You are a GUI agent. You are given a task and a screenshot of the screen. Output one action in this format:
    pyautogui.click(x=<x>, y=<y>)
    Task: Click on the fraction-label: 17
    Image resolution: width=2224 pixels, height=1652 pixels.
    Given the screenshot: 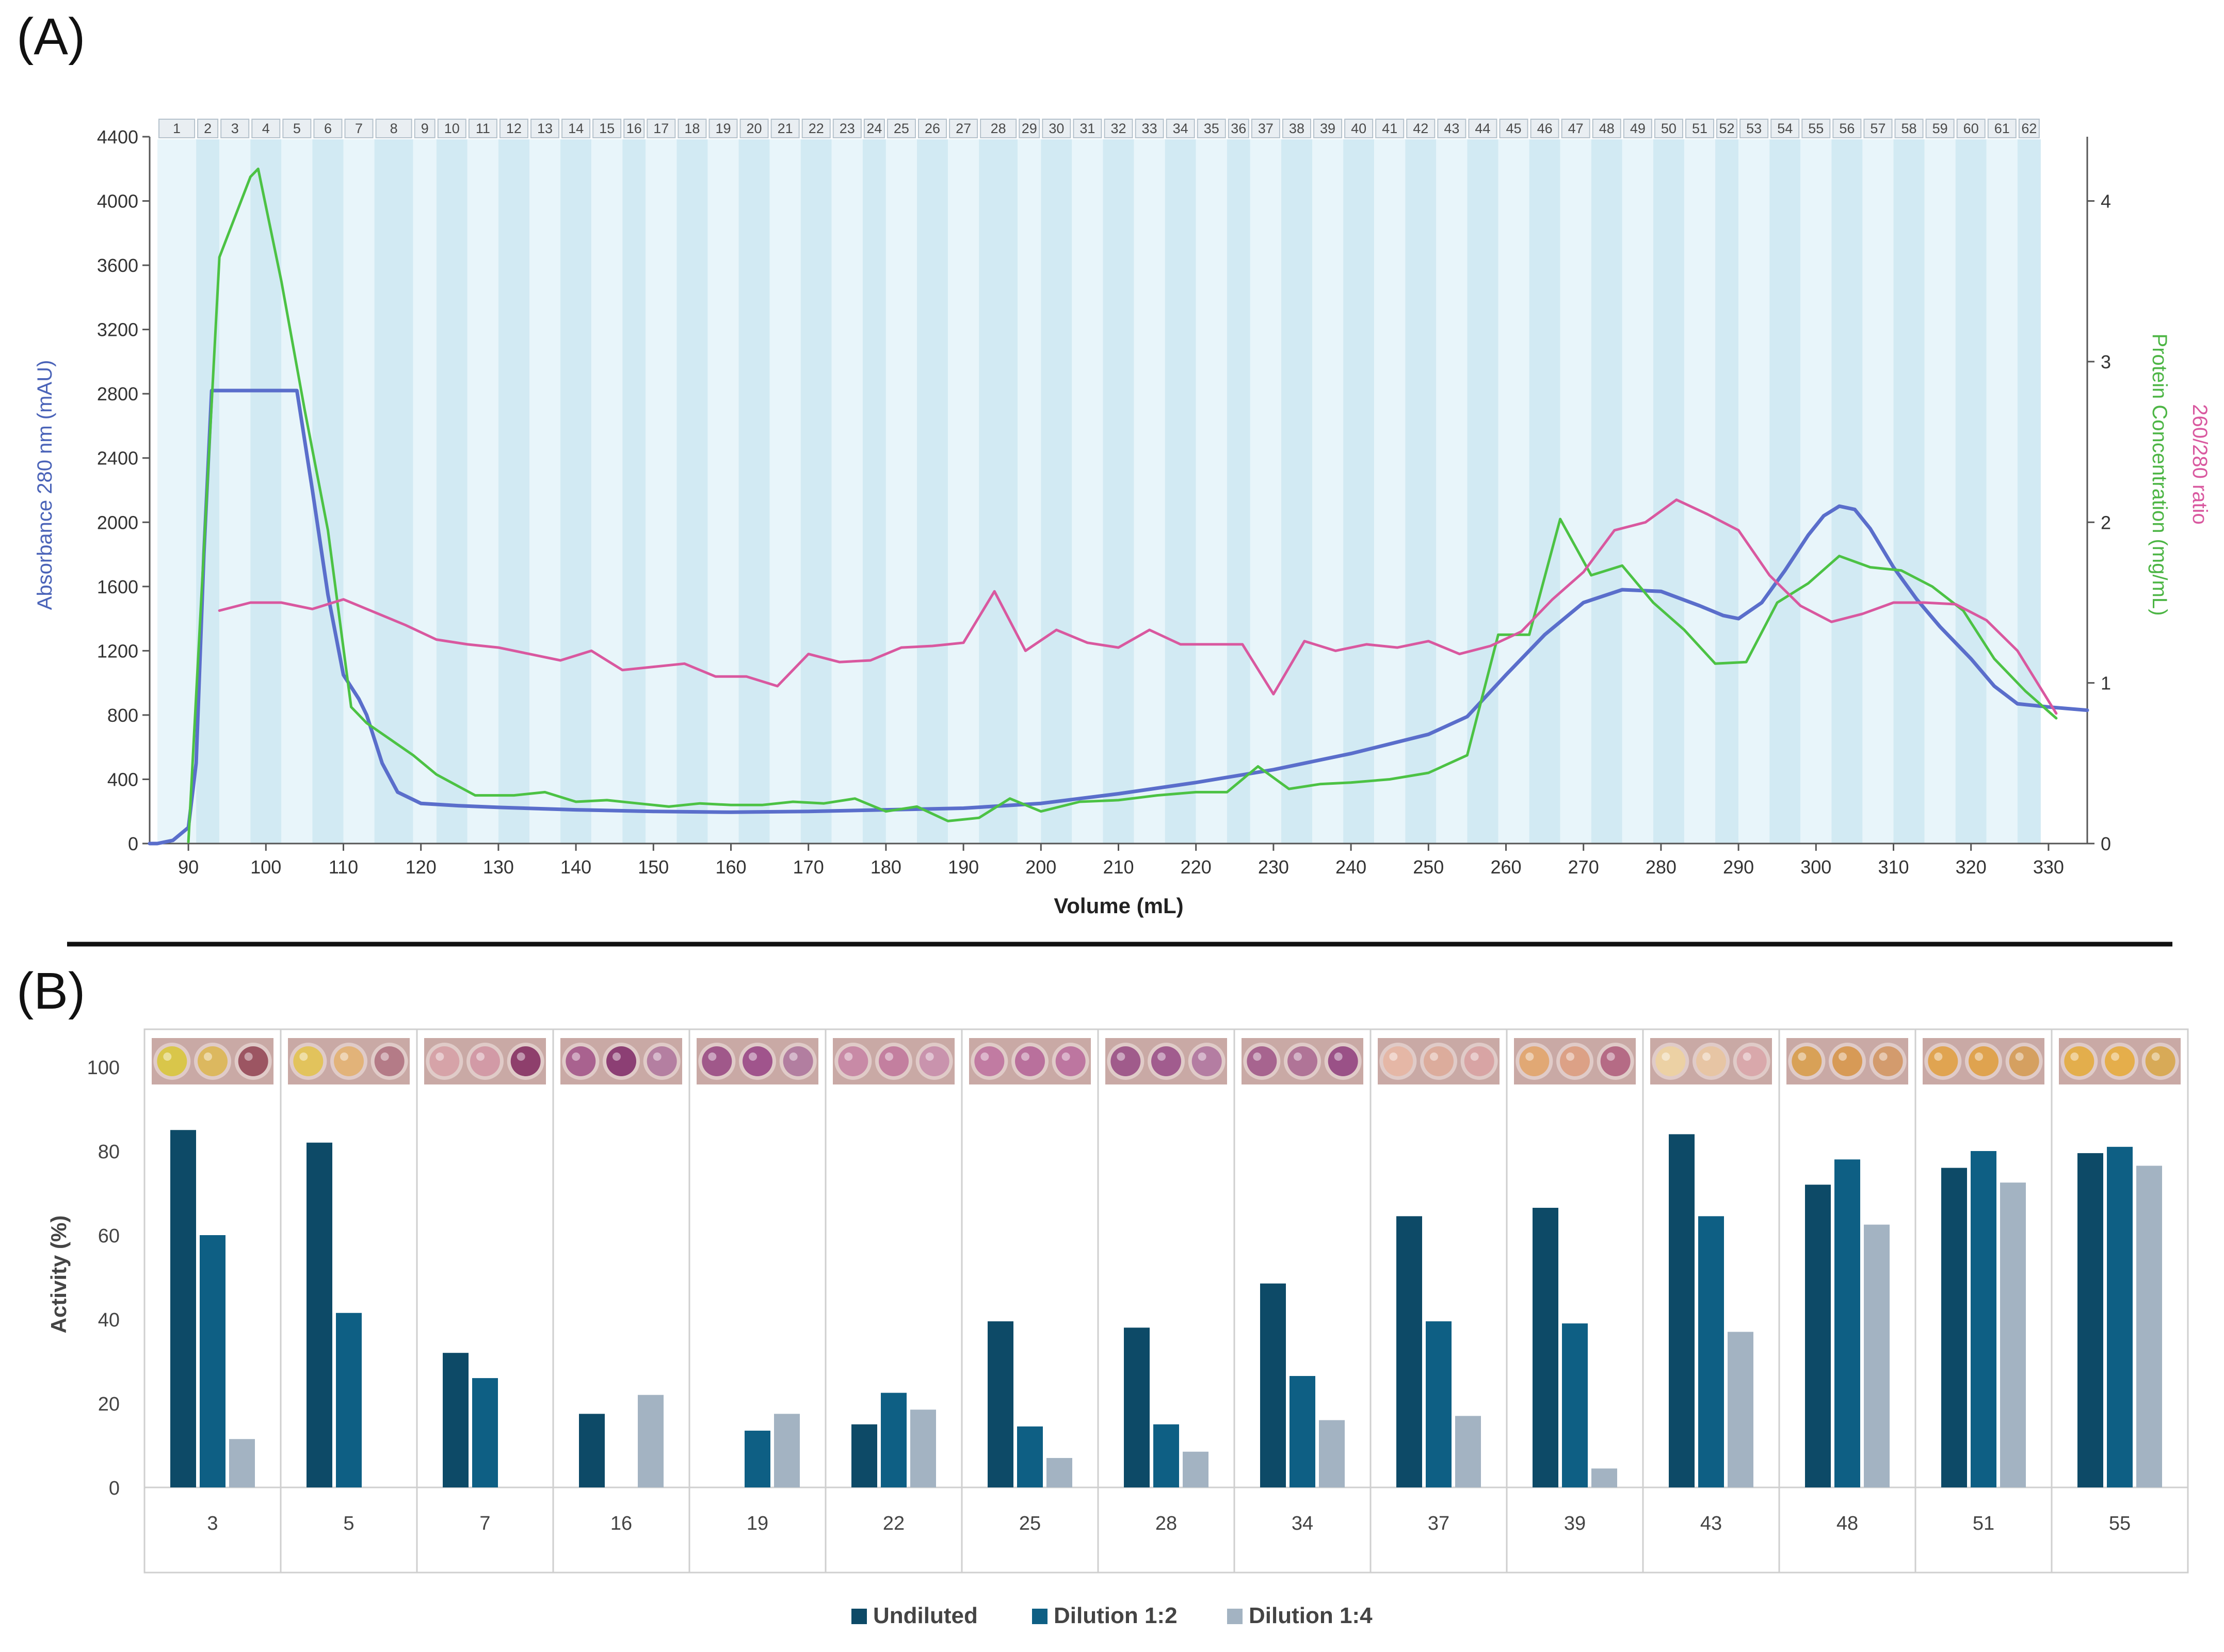 What is the action you would take?
    pyautogui.click(x=661, y=128)
    